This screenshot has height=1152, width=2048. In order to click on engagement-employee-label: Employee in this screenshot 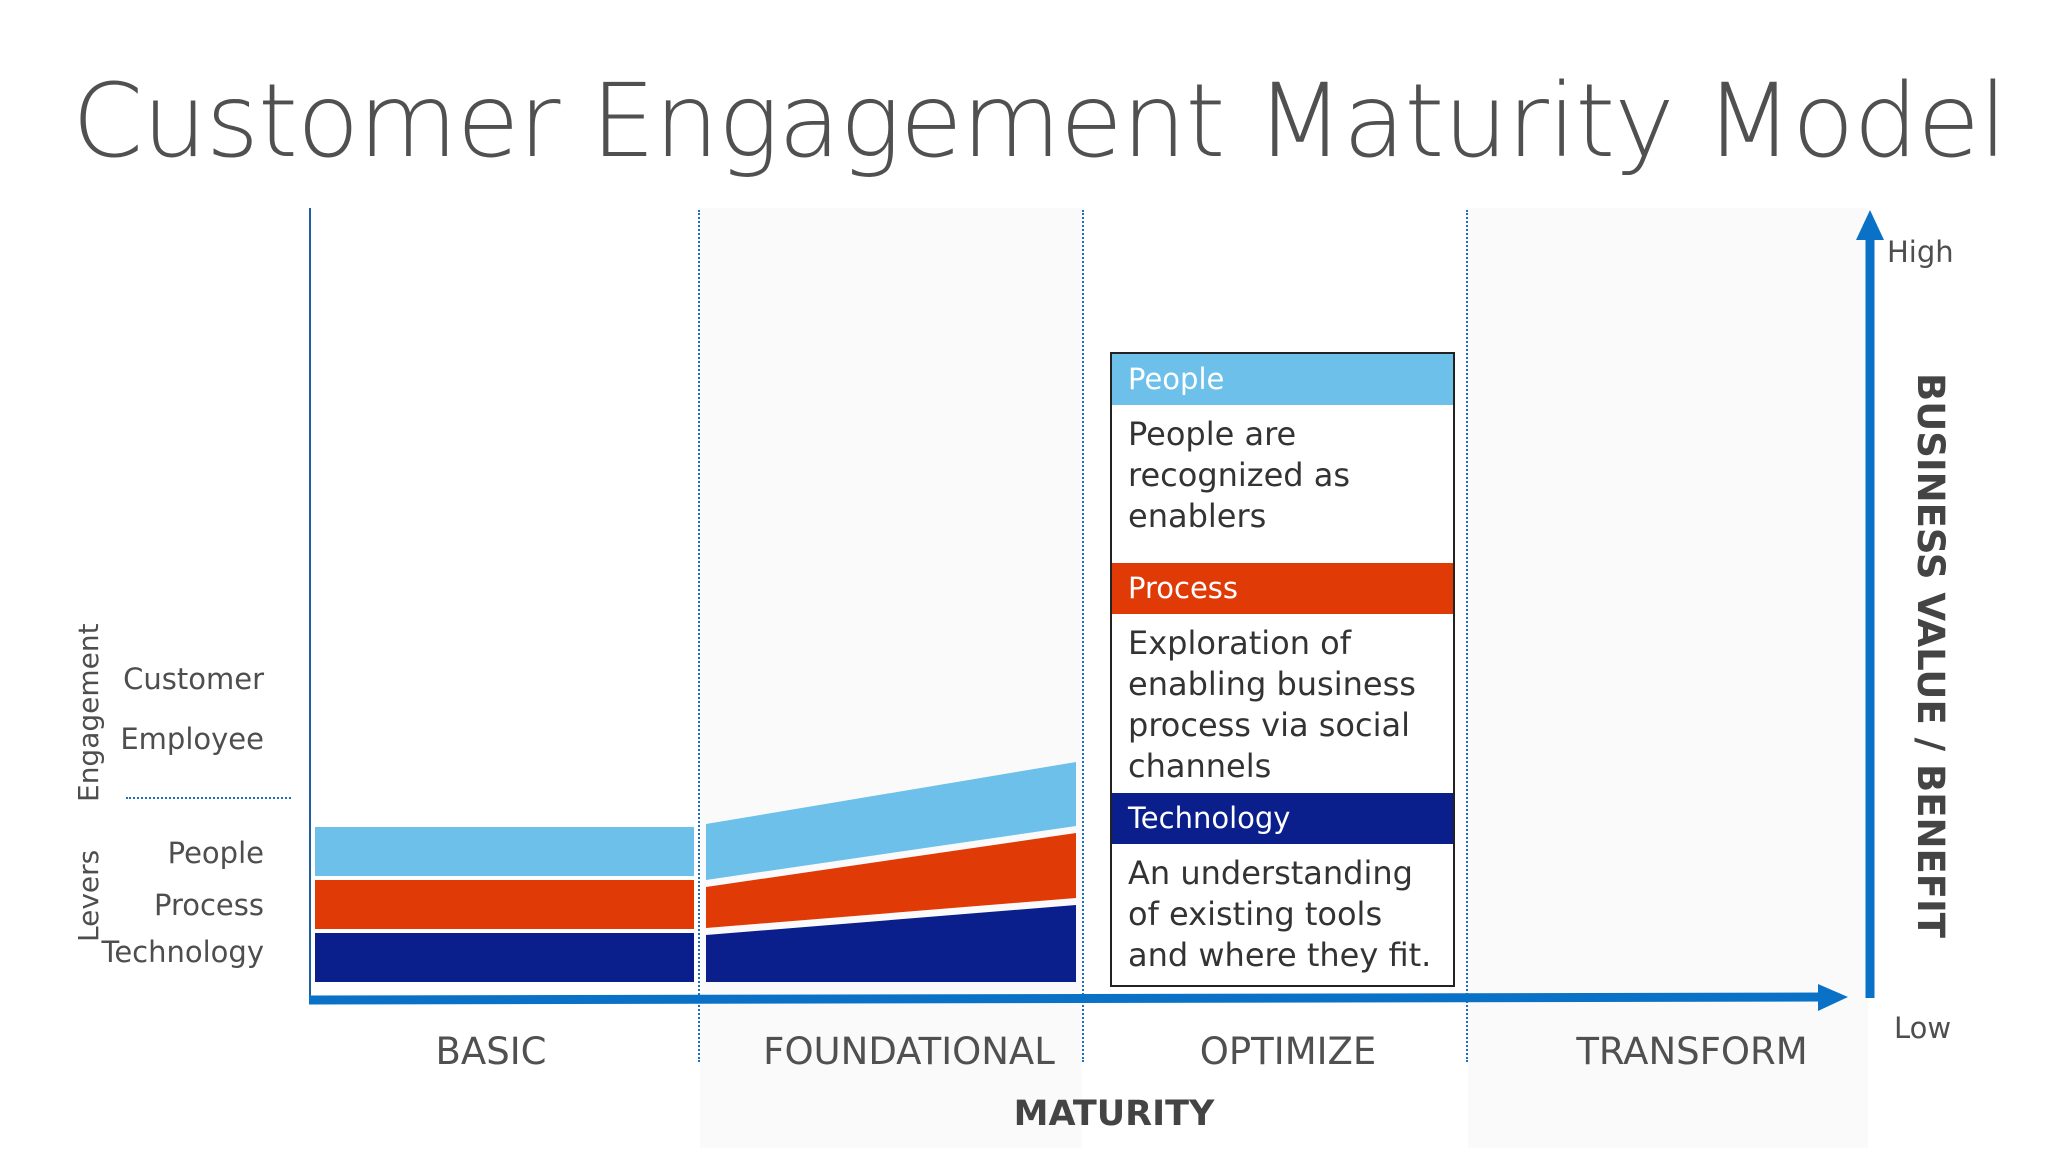, I will do `click(192, 739)`.